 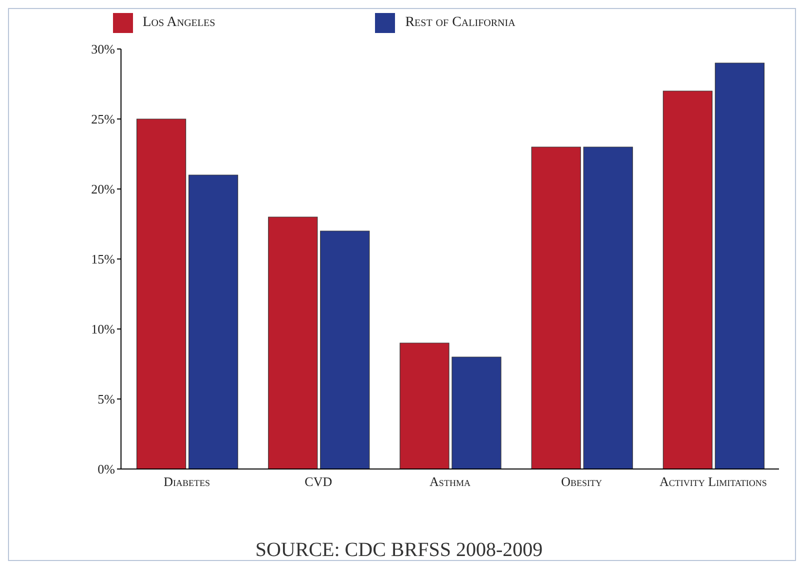 I want to click on y-tick-label: 15%, so click(x=103, y=259).